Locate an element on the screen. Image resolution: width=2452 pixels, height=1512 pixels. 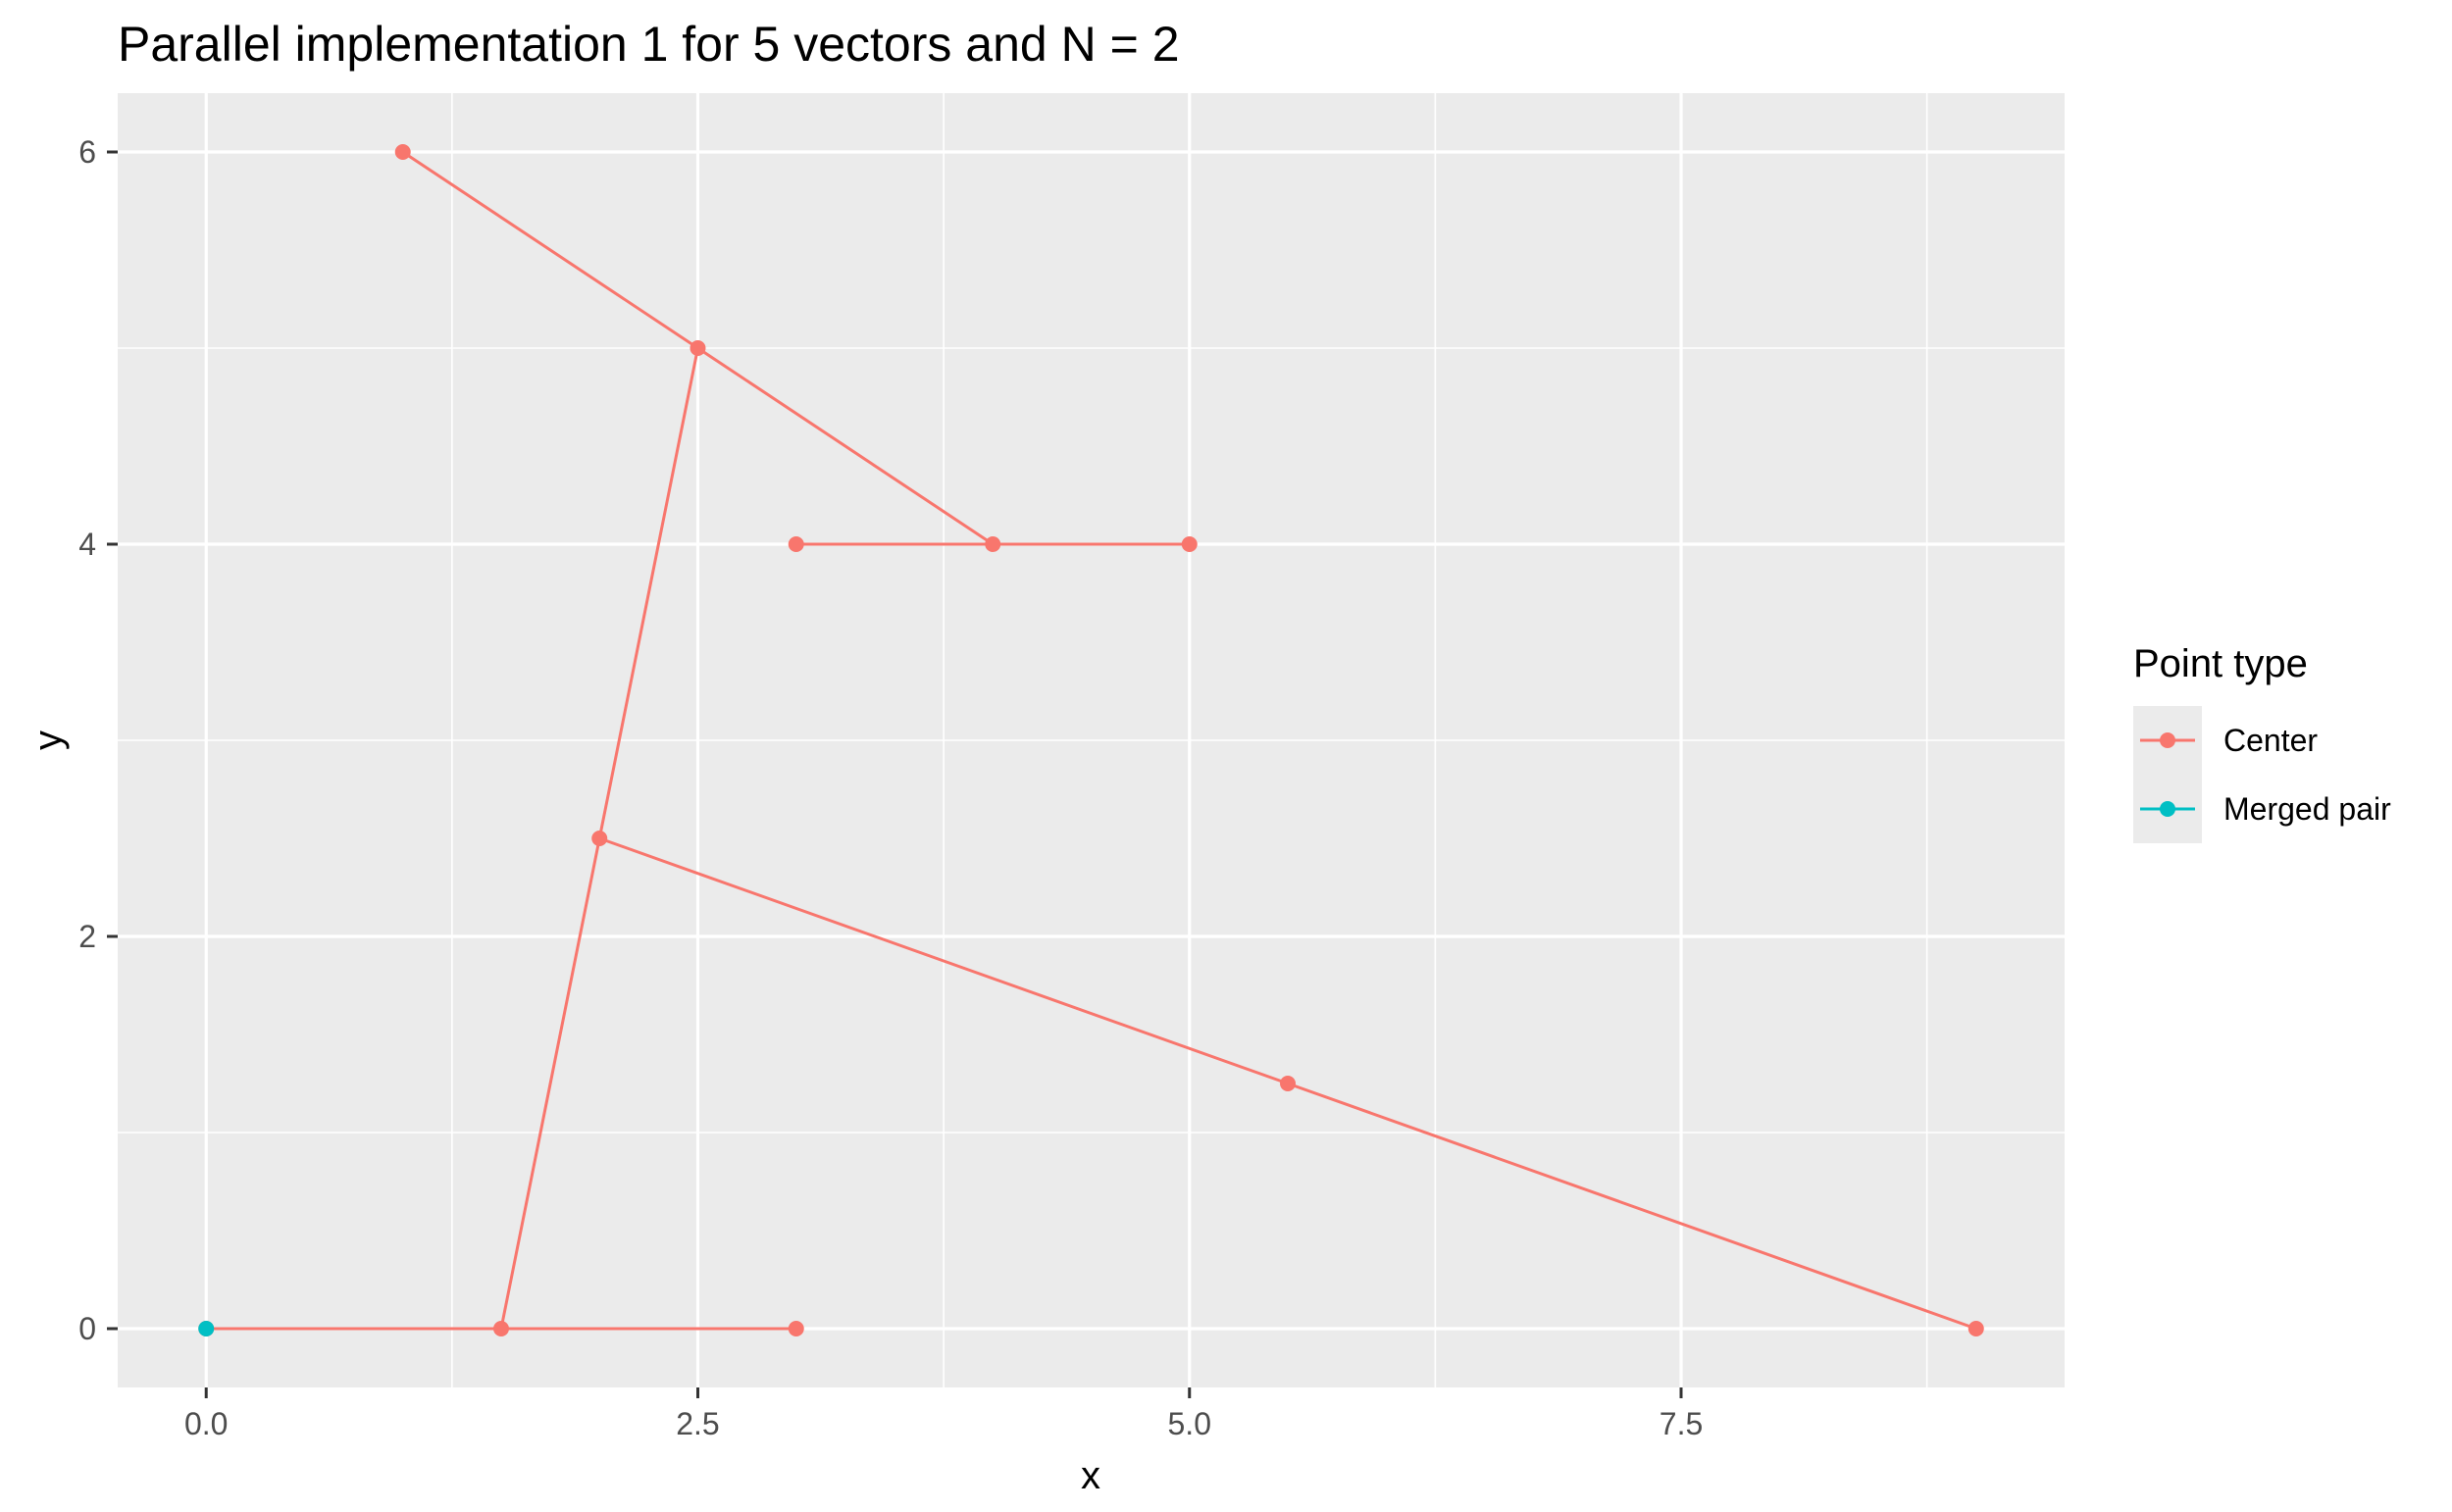
x-axis-title: x is located at coordinates (1090, 1475).